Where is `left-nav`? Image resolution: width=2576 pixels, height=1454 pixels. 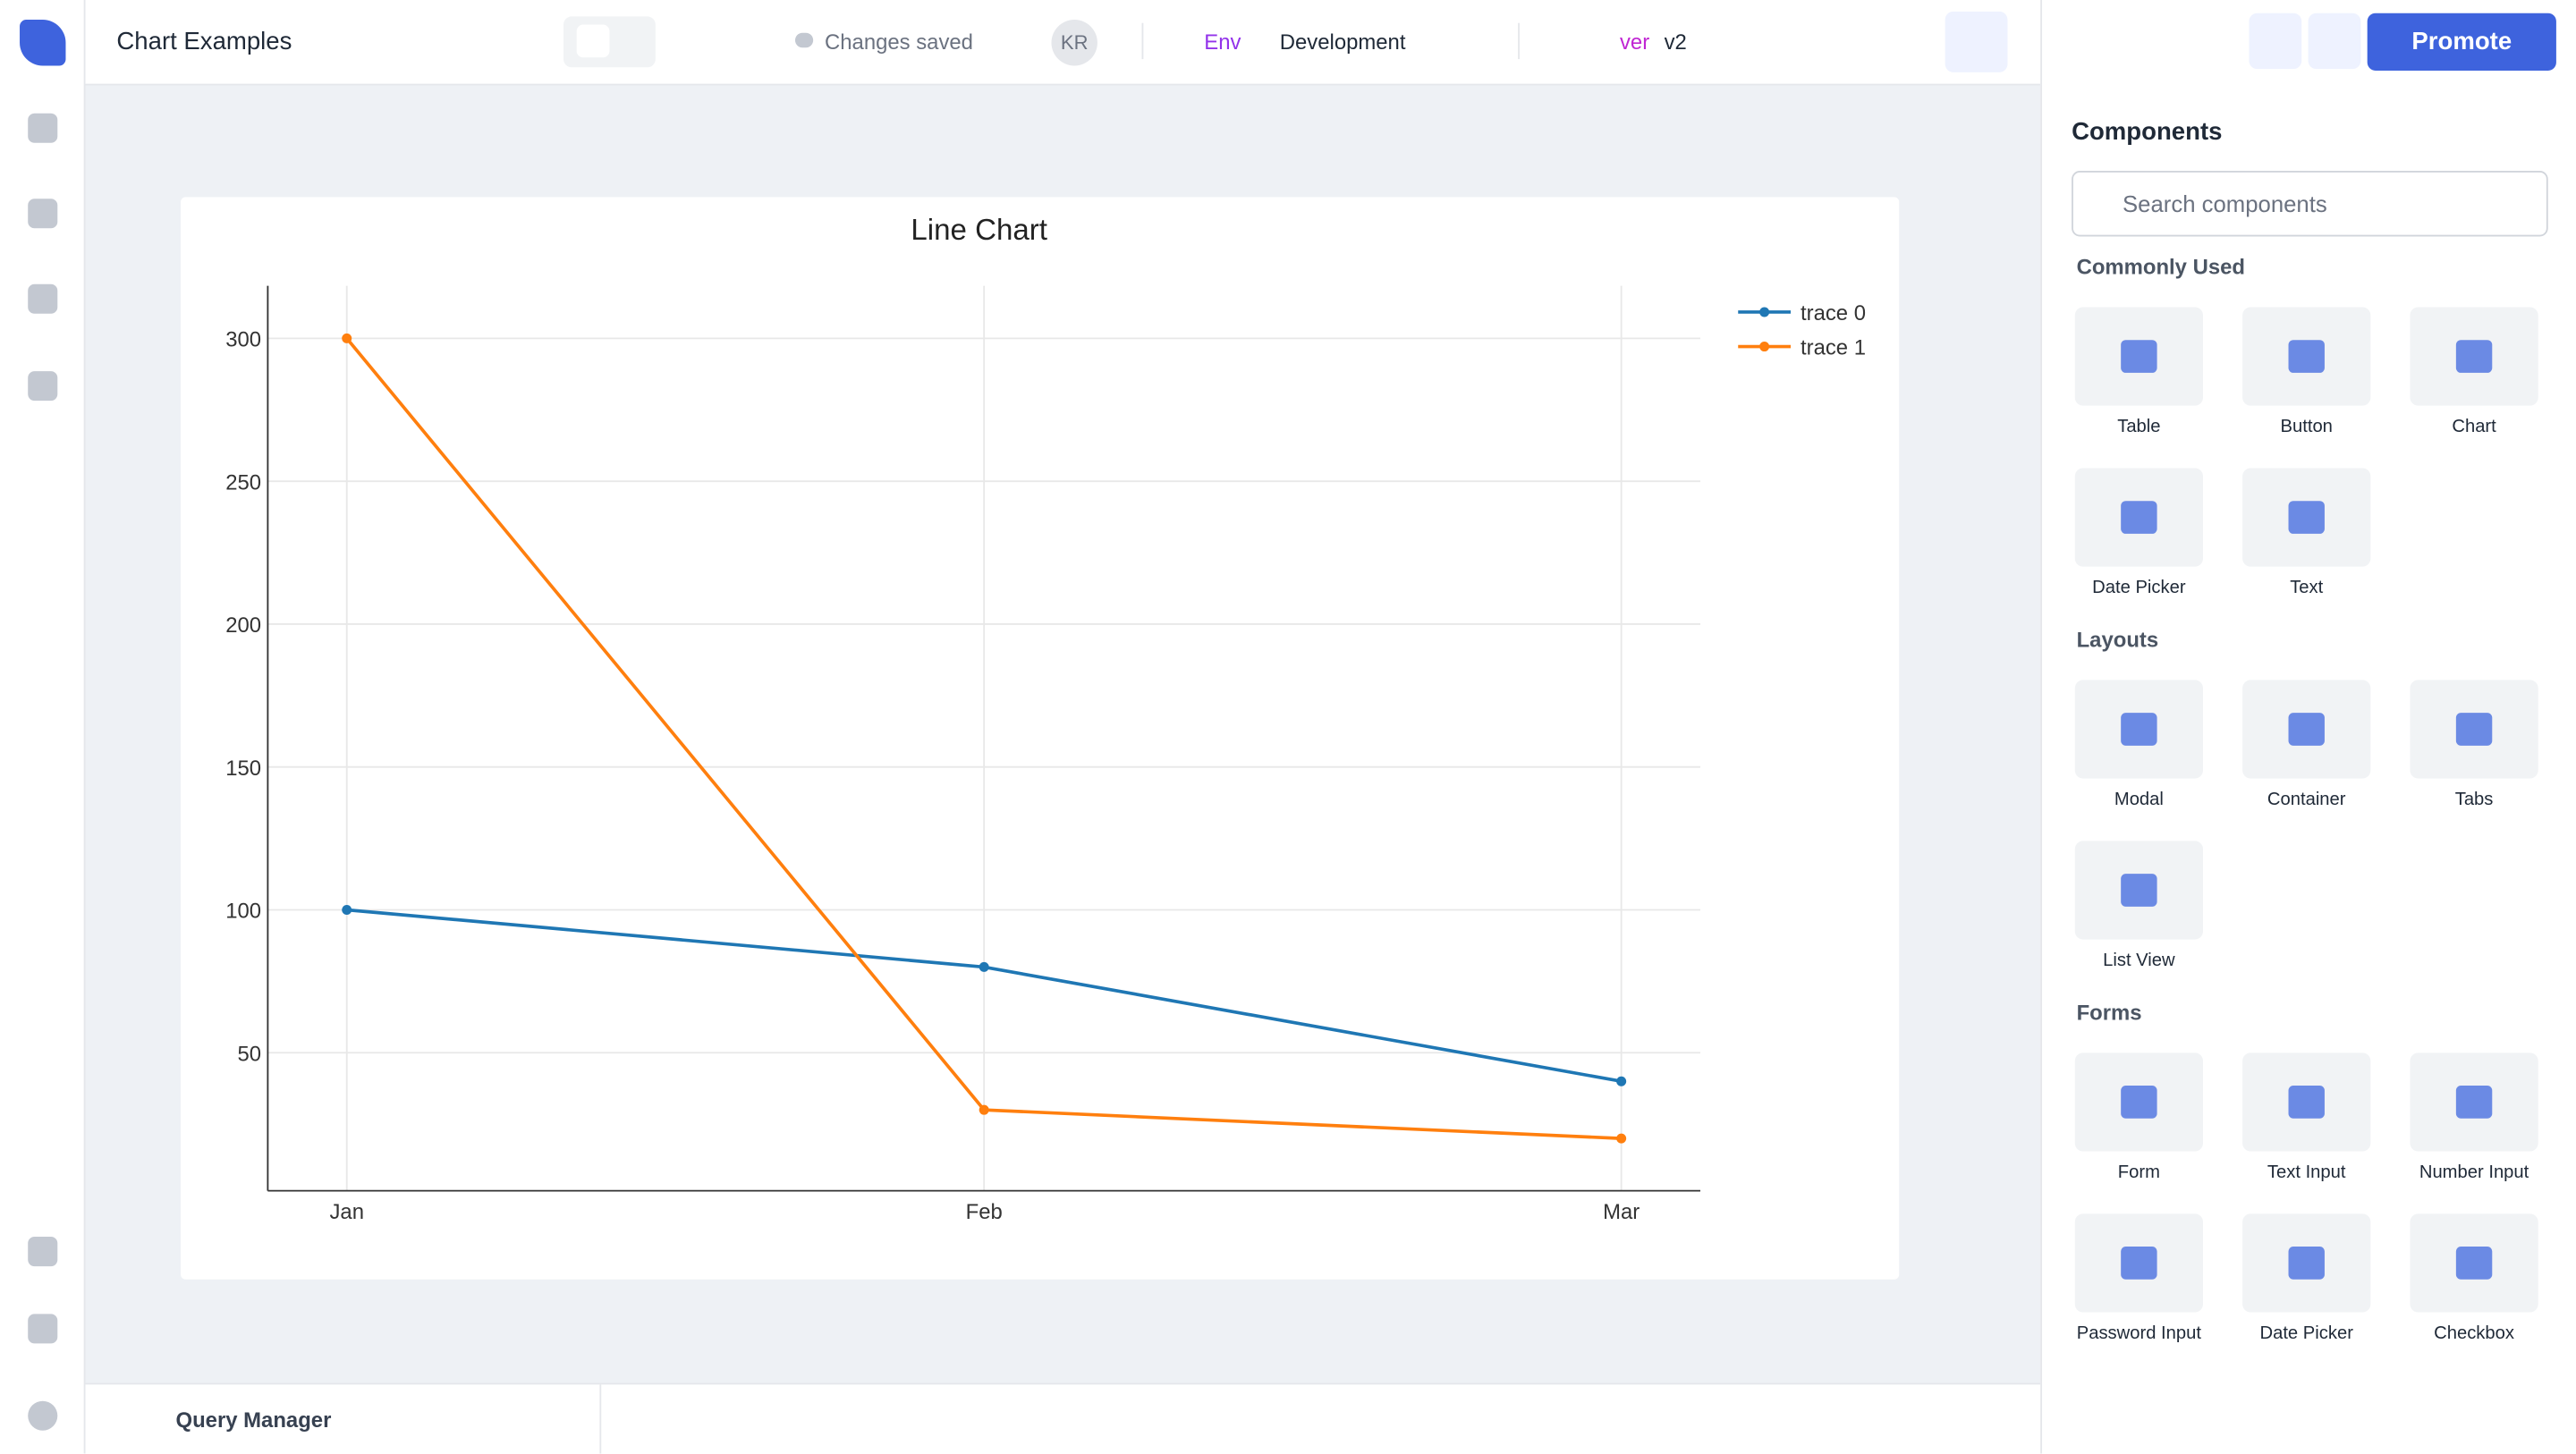 left-nav is located at coordinates (43, 727).